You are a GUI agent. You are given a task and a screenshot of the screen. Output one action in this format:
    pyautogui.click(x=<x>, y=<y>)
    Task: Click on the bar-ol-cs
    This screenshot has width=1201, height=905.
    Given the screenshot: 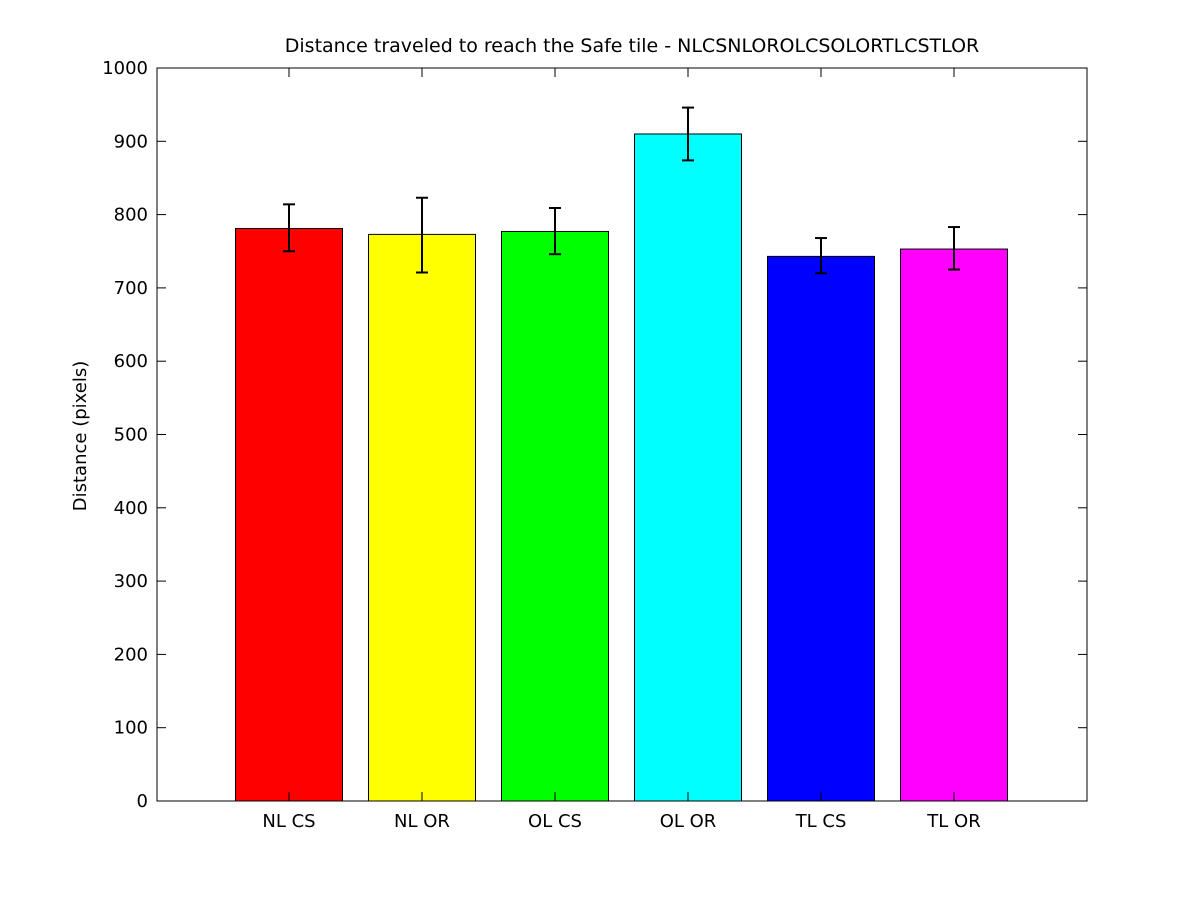 What is the action you would take?
    pyautogui.click(x=555, y=516)
    